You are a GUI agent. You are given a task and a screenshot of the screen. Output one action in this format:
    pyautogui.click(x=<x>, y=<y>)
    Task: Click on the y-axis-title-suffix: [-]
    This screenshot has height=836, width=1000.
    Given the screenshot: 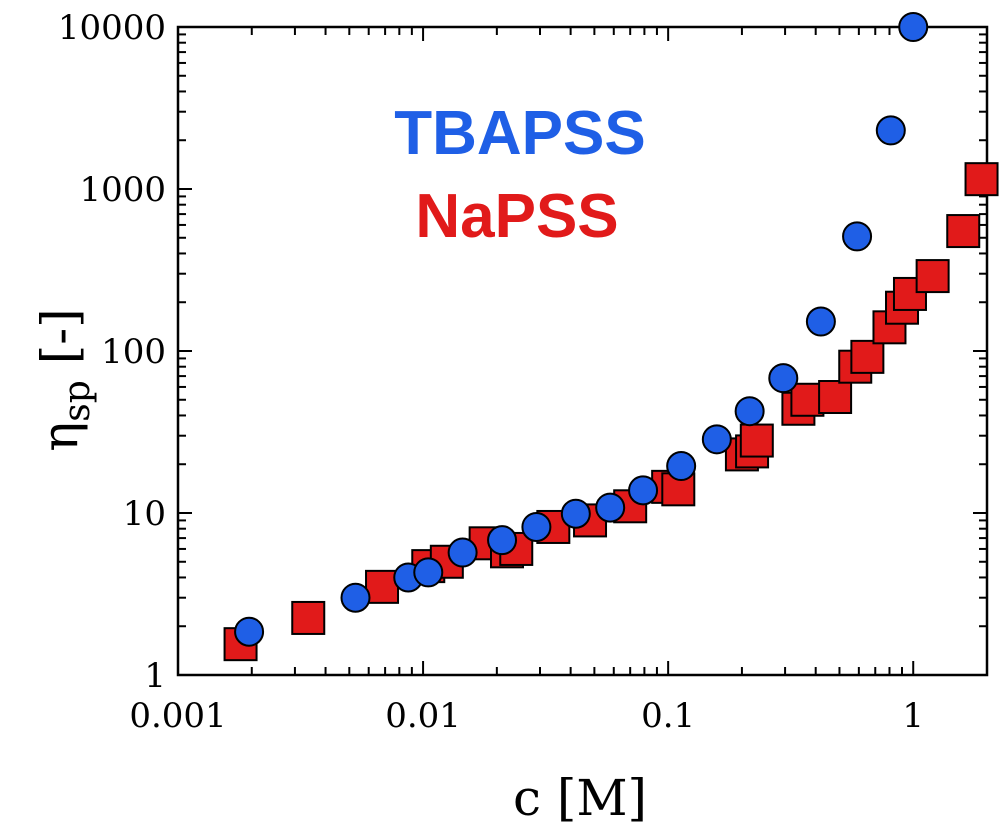 What is the action you would take?
    pyautogui.click(x=60, y=344)
    